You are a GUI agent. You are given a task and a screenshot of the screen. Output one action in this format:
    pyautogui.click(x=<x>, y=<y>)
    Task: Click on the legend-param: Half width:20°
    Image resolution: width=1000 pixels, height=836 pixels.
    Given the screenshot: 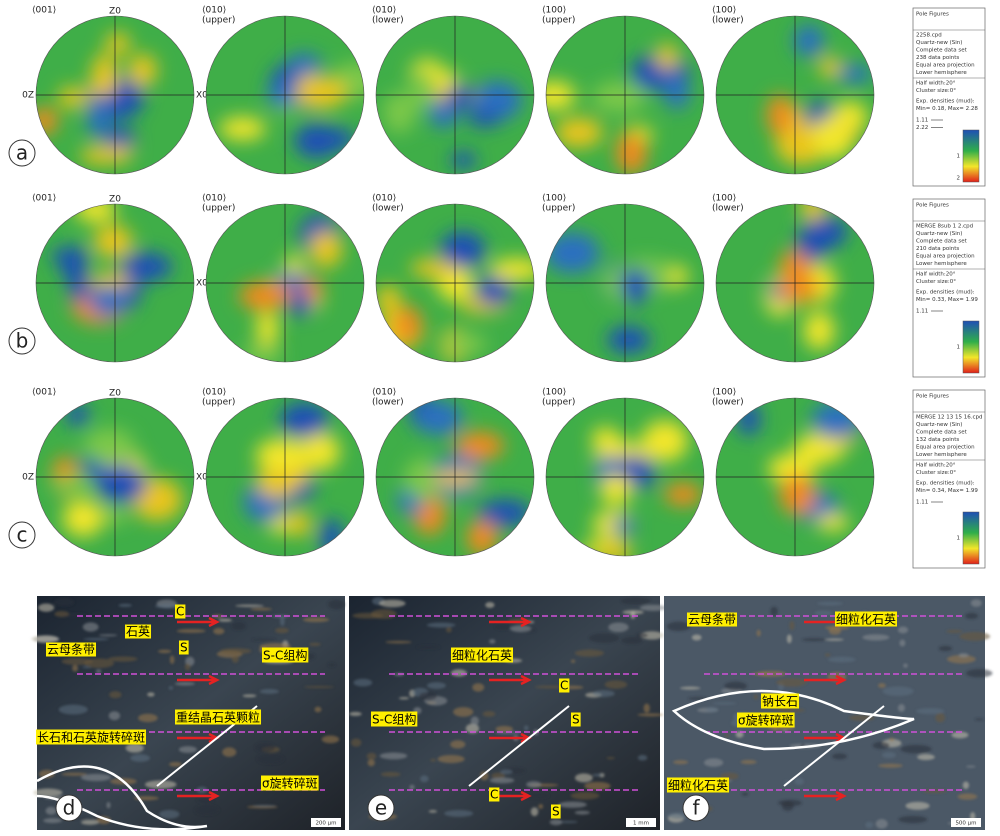 What is the action you would take?
    pyautogui.click(x=936, y=275)
    